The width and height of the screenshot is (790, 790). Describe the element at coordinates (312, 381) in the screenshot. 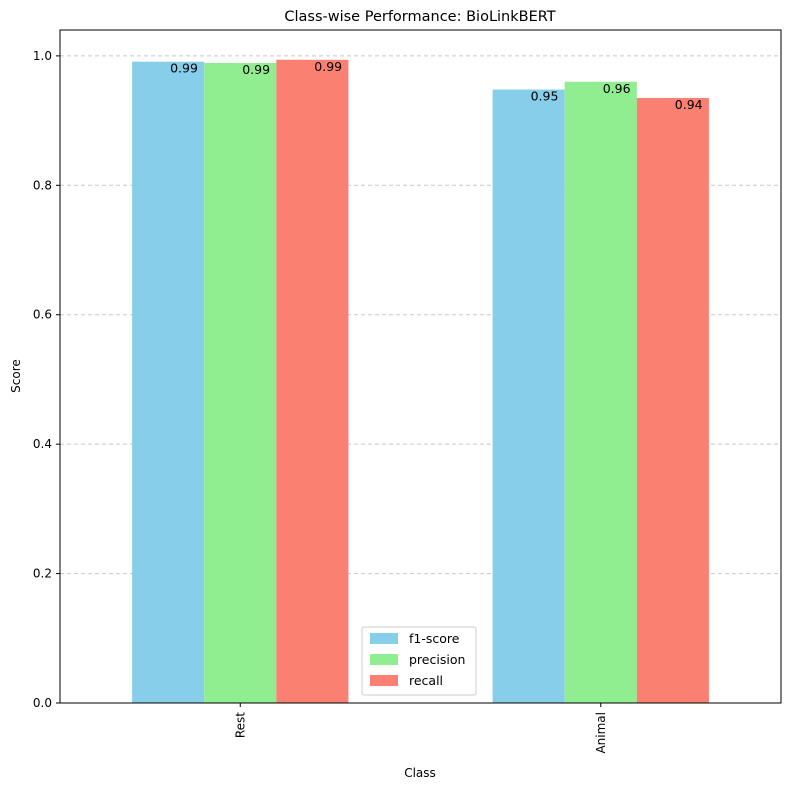

I see `bar-recall-rest` at that location.